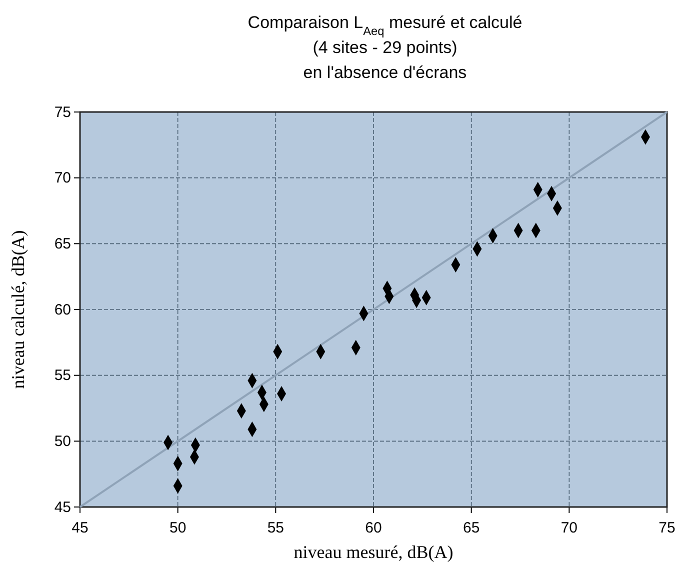  Describe the element at coordinates (62, 375) in the screenshot. I see `y-tick-label: 55` at that location.